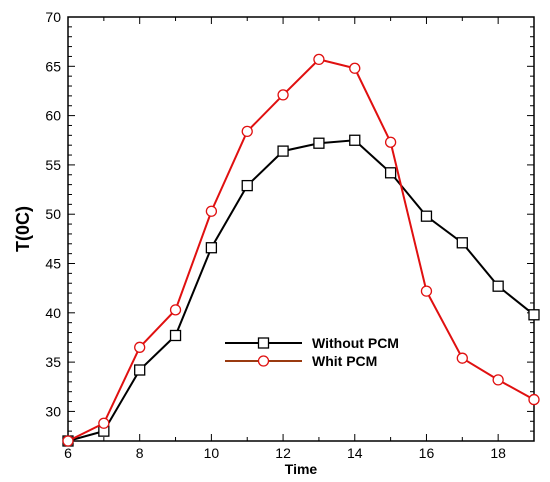  What do you see at coordinates (212, 453) in the screenshot?
I see `x-tick-label: 10` at bounding box center [212, 453].